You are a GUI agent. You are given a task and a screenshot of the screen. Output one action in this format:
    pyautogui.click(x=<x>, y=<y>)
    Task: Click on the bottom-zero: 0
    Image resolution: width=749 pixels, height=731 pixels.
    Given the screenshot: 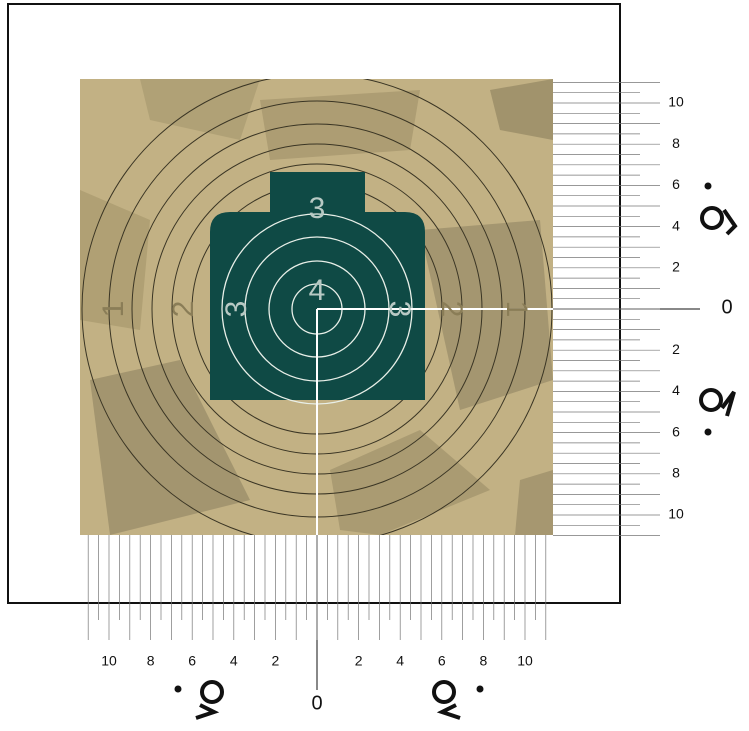 What is the action you would take?
    pyautogui.click(x=316, y=703)
    